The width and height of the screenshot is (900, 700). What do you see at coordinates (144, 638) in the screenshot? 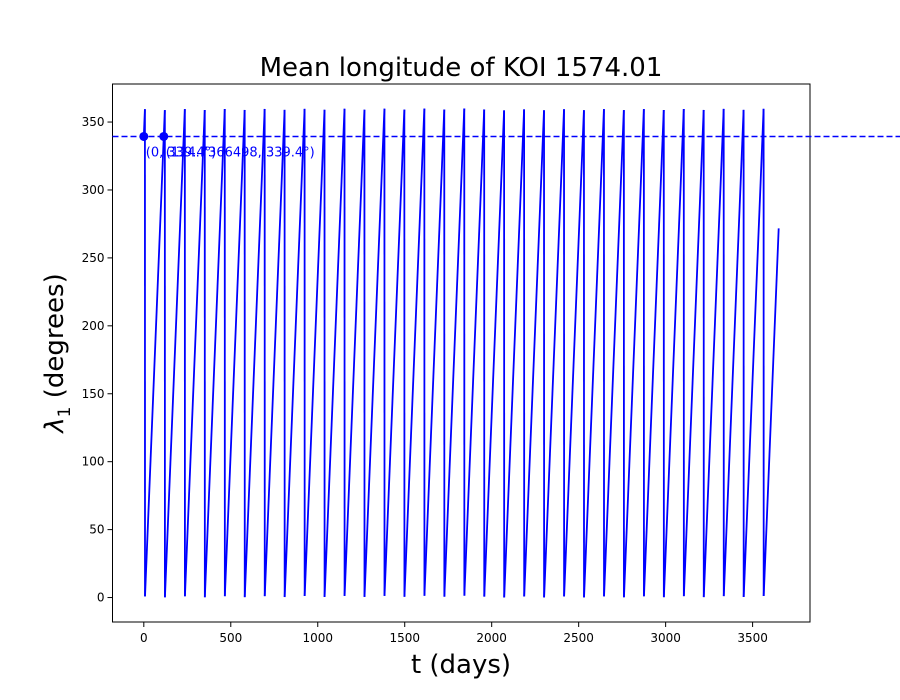
I see `x-tick-label: 0` at bounding box center [144, 638].